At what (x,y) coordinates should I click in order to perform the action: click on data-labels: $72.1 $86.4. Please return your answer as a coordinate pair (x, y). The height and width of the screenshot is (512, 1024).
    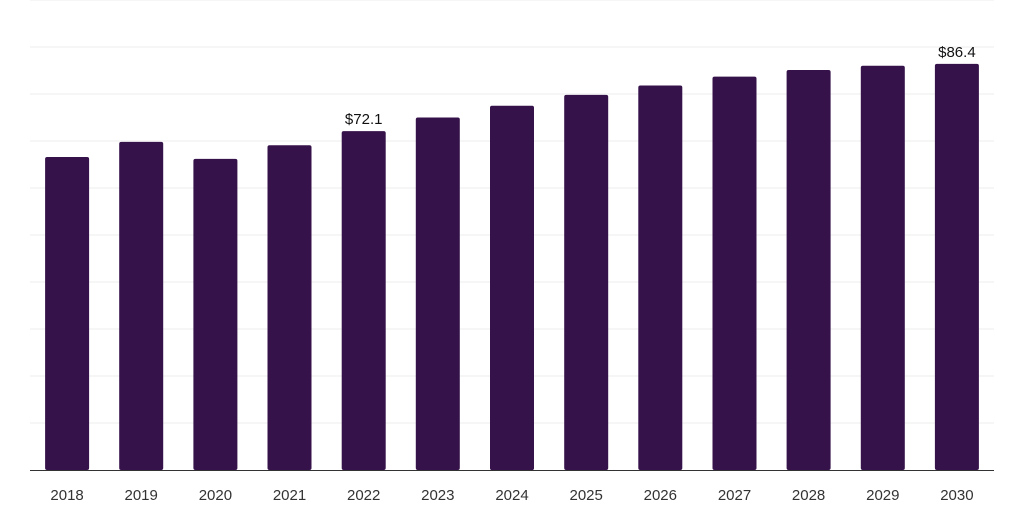
    Looking at the image, I should click on (660, 86).